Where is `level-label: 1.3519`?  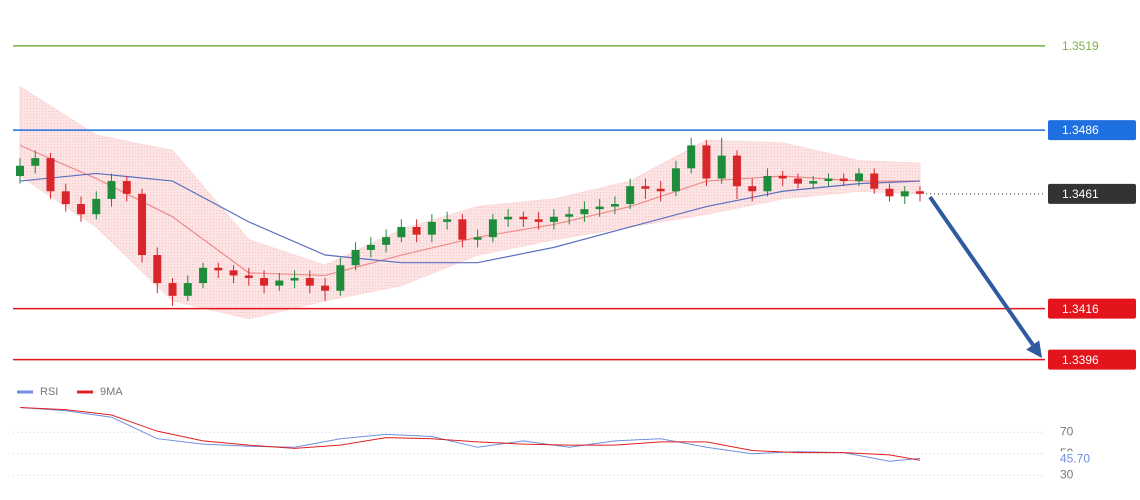 level-label: 1.3519 is located at coordinates (1080, 46).